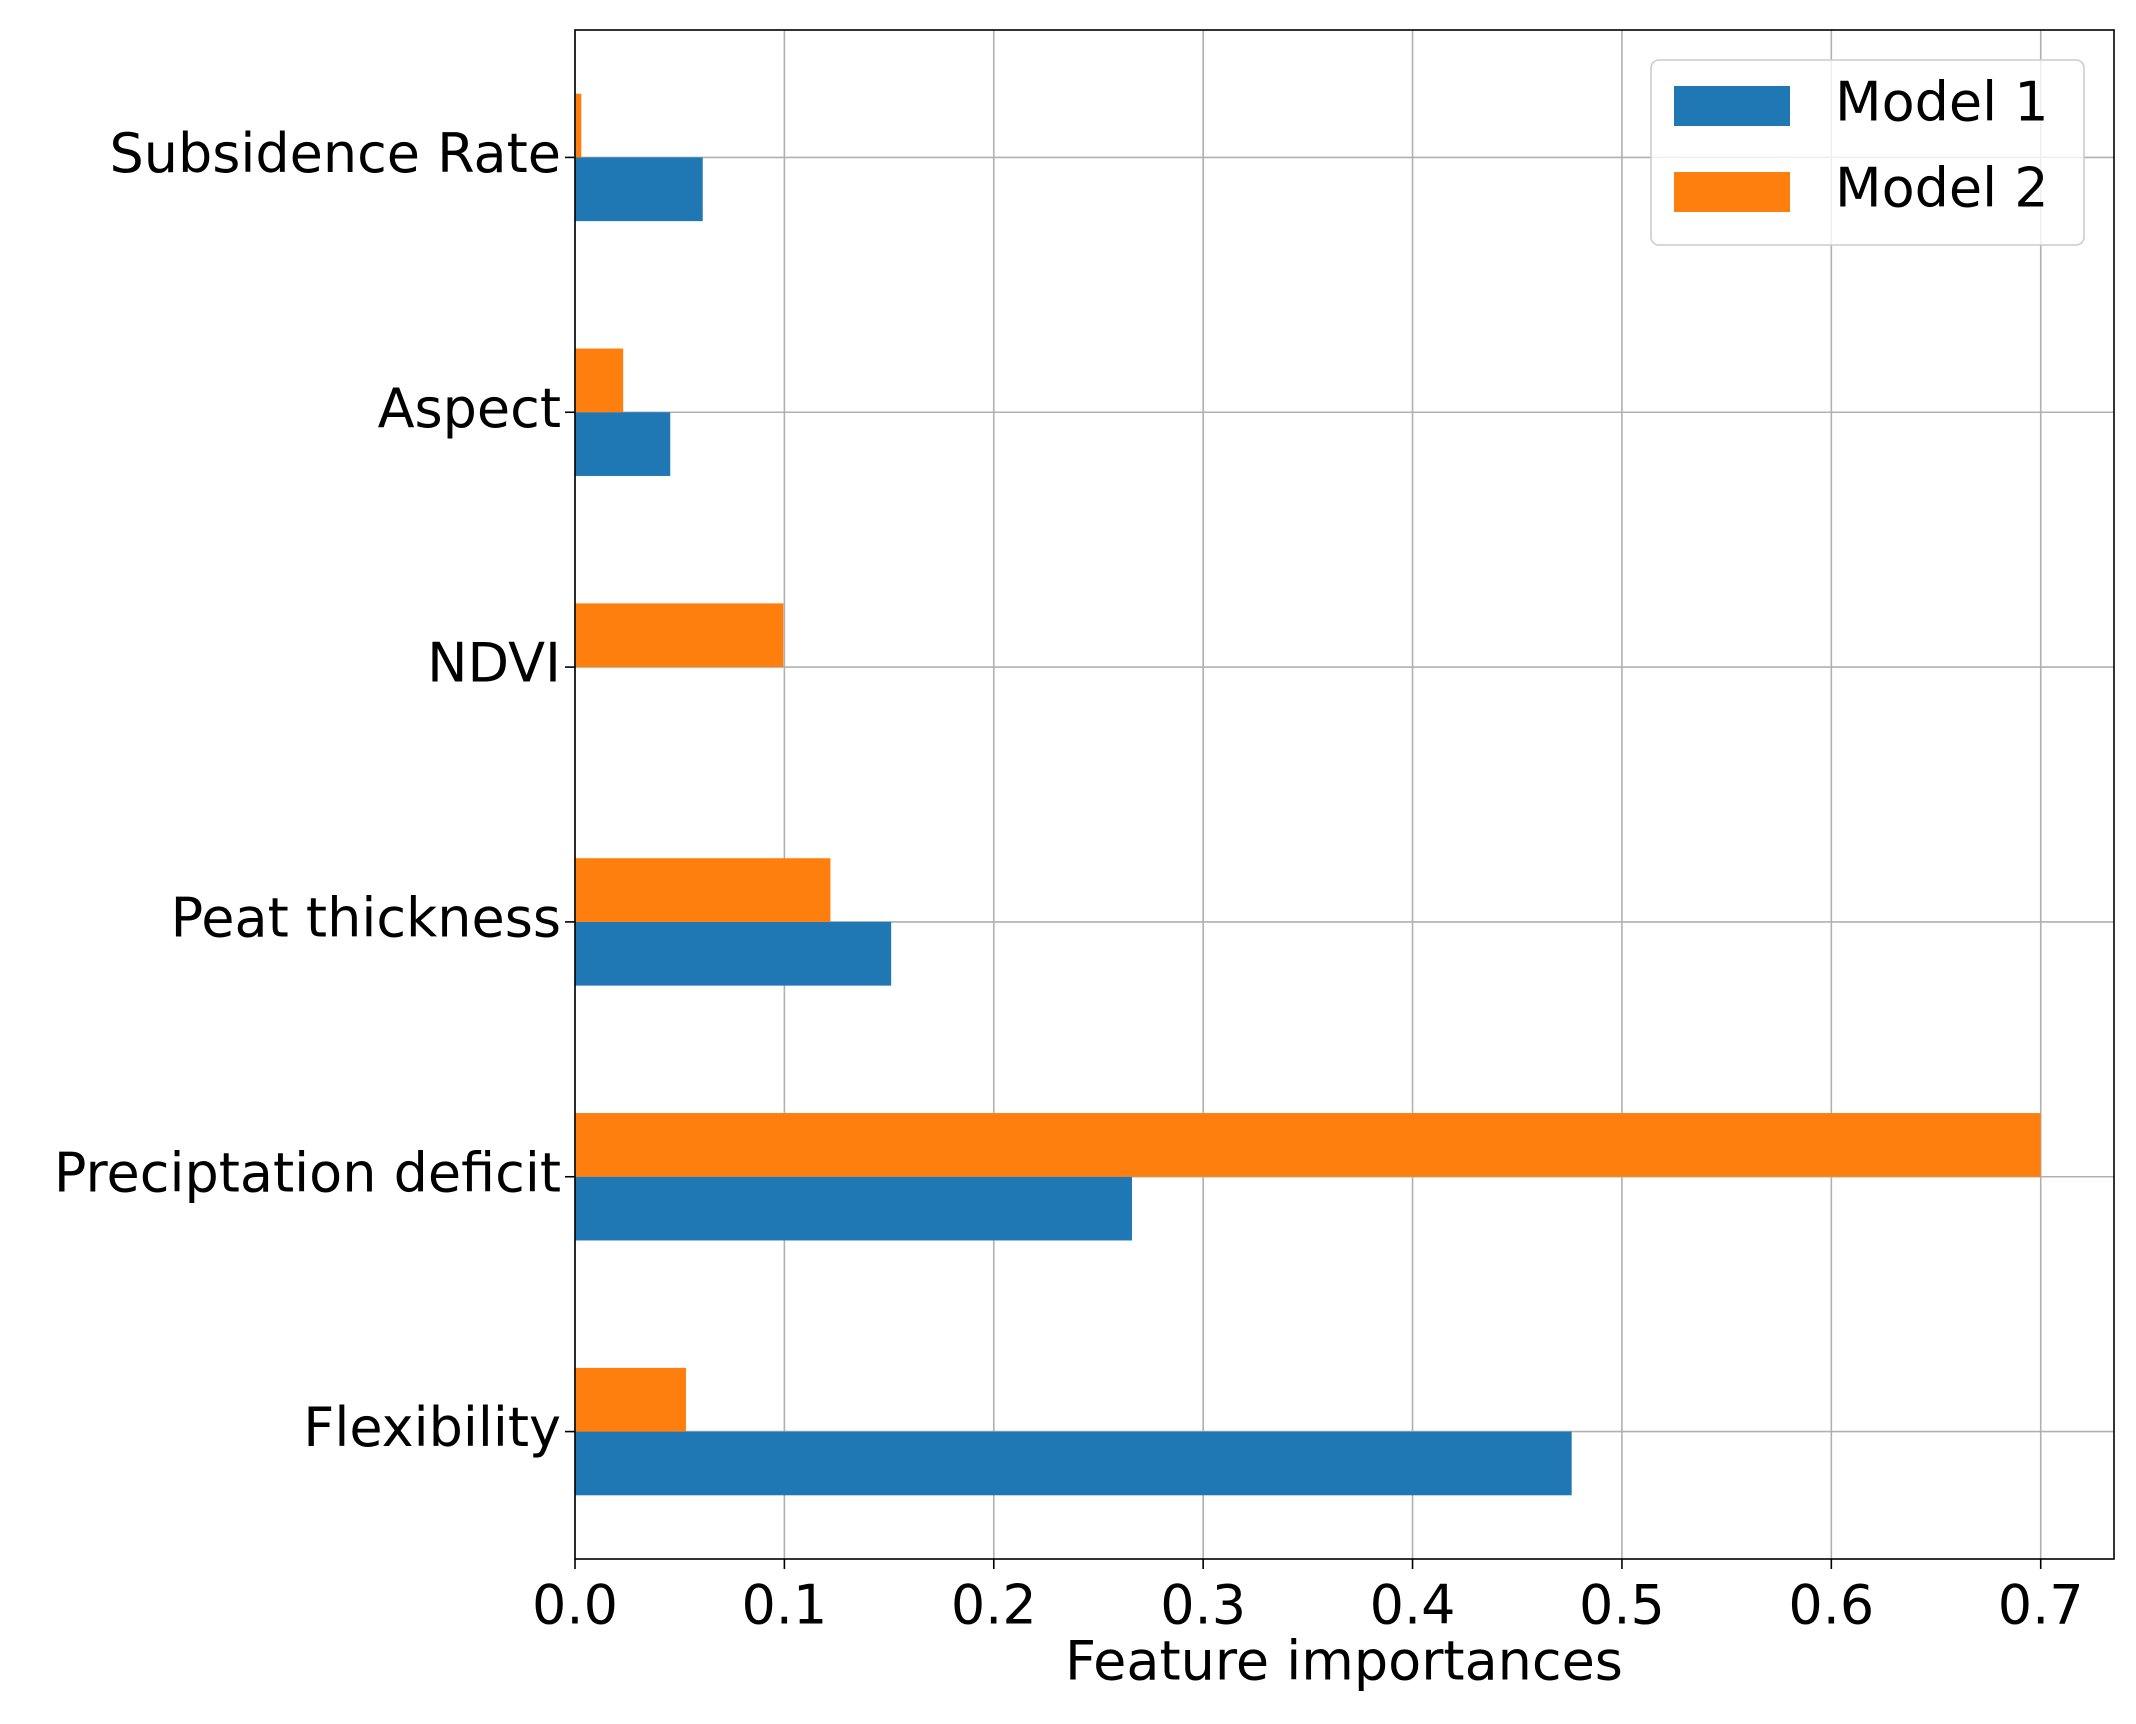  What do you see at coordinates (335, 153) in the screenshot?
I see `y-tick-label: Subsidence Rate` at bounding box center [335, 153].